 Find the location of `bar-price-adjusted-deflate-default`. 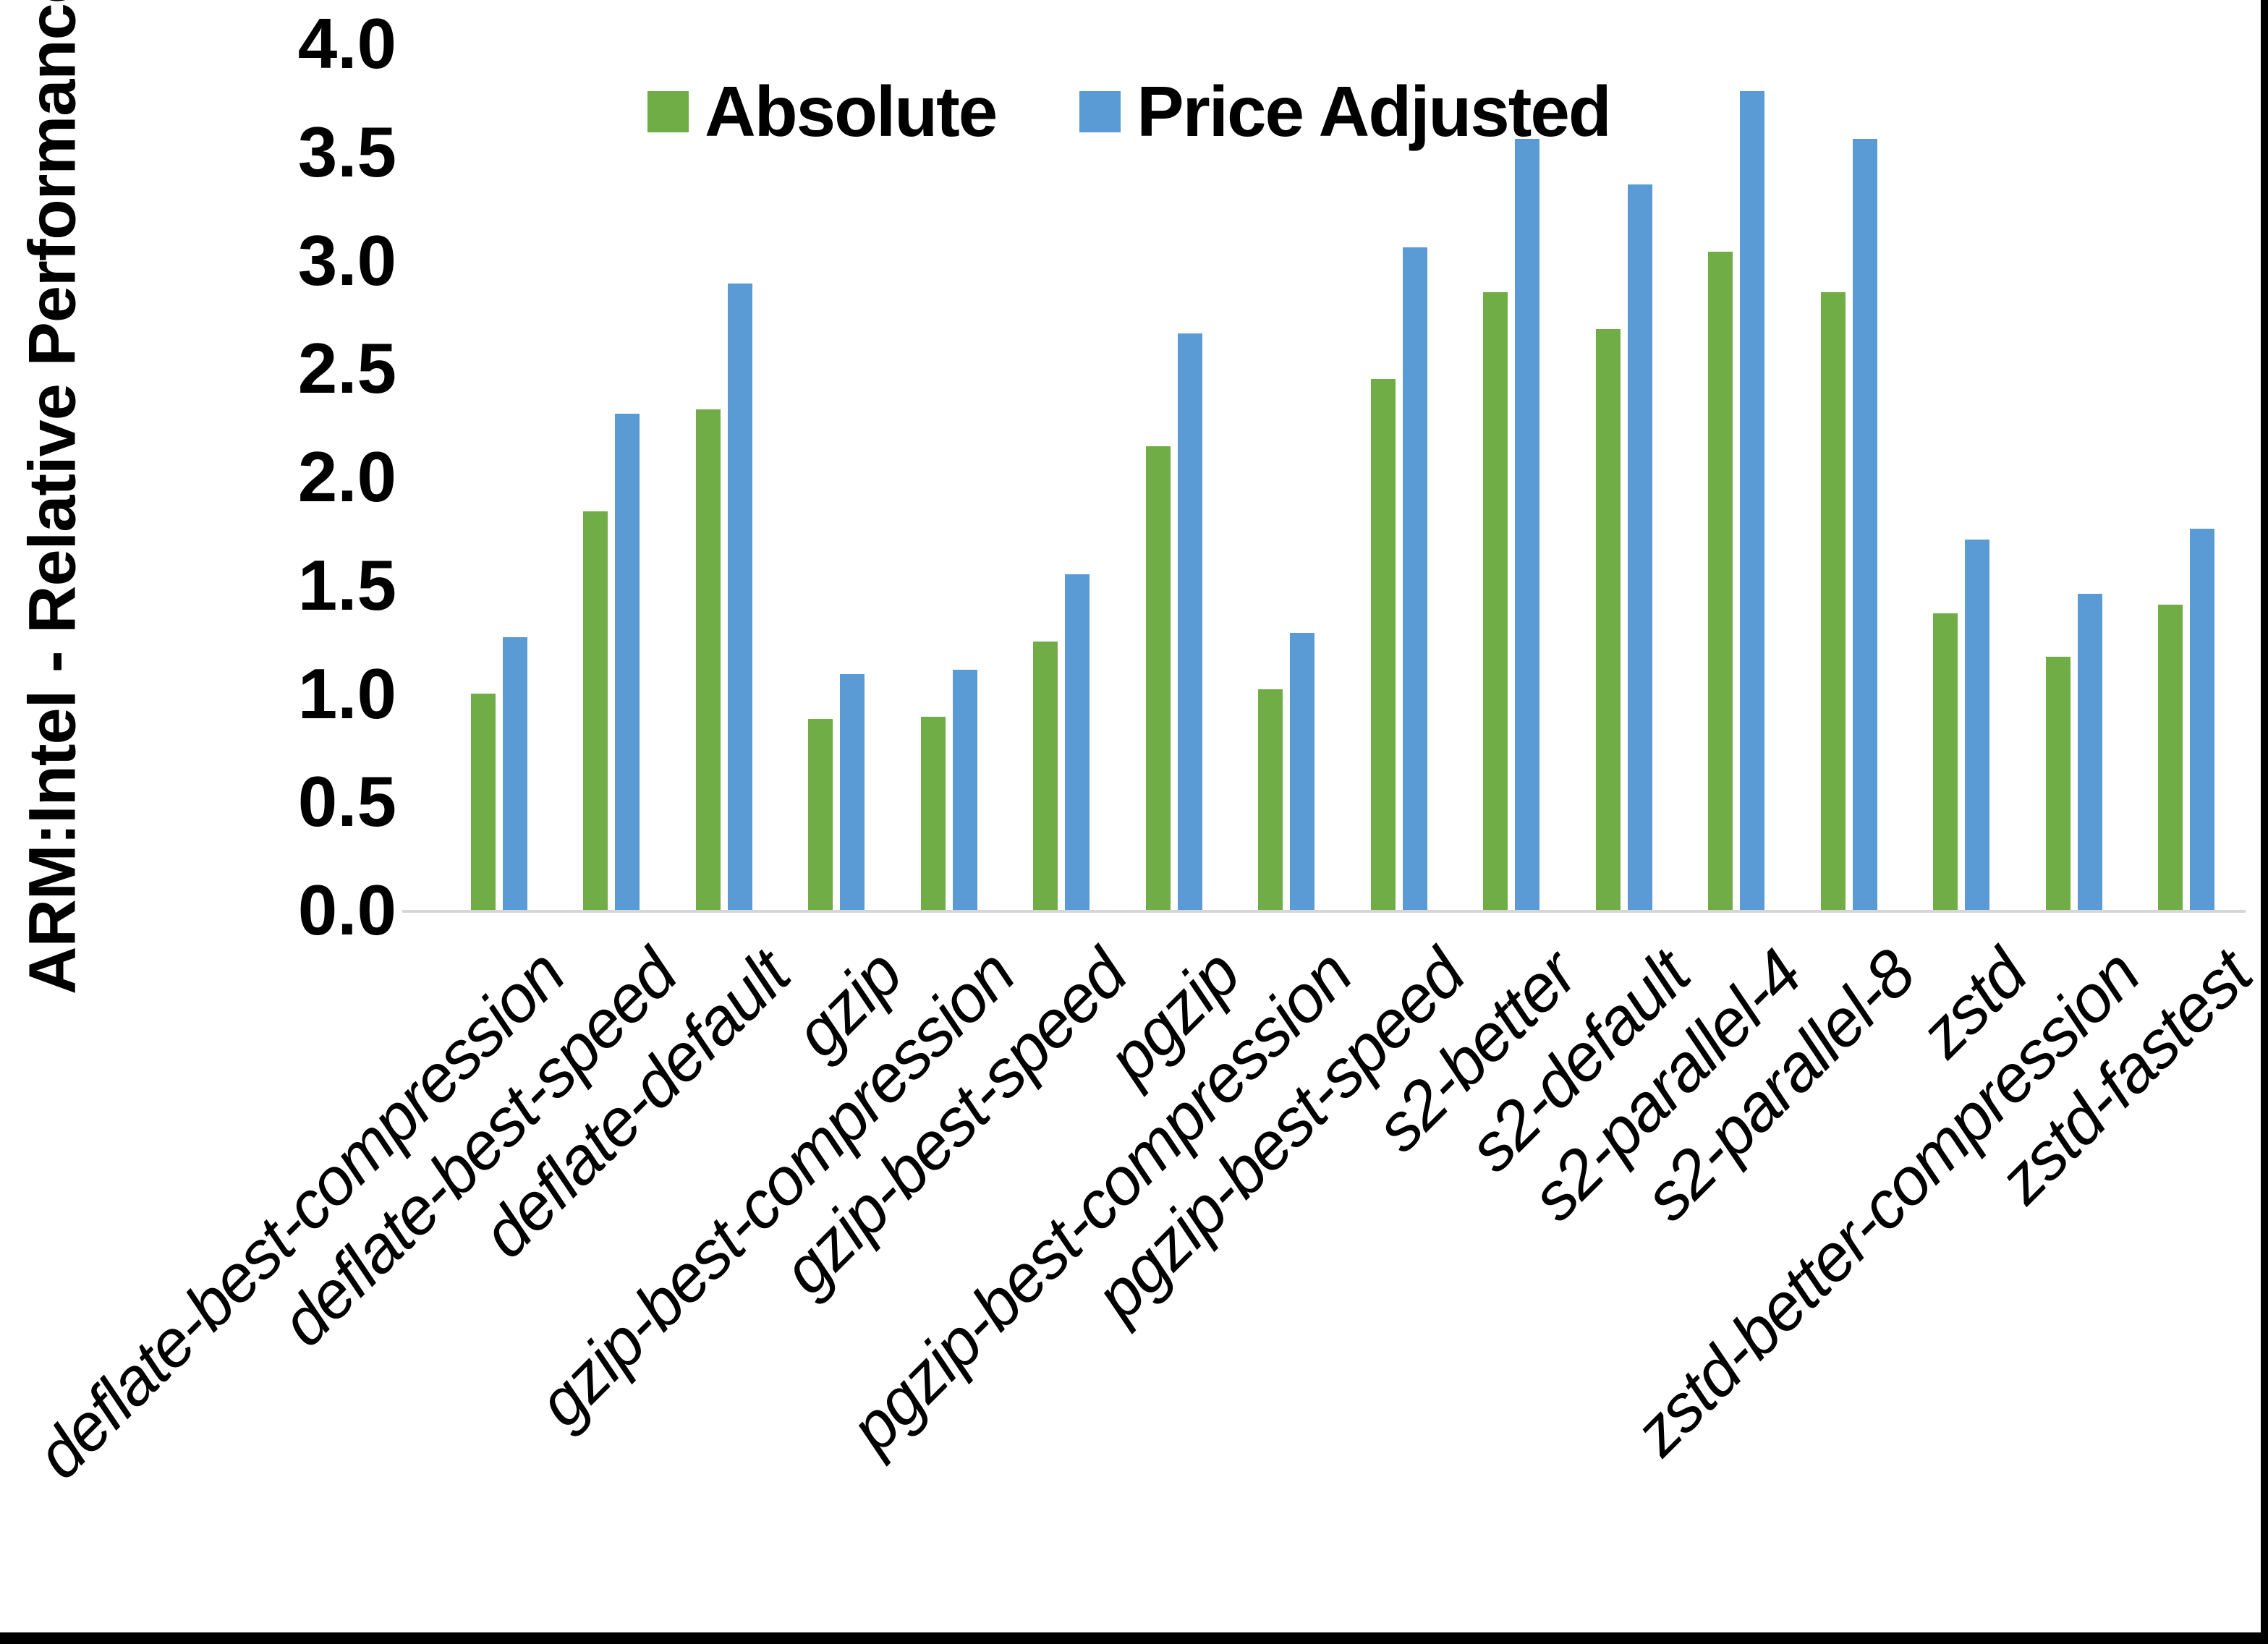

bar-price-adjusted-deflate-default is located at coordinates (739, 597).